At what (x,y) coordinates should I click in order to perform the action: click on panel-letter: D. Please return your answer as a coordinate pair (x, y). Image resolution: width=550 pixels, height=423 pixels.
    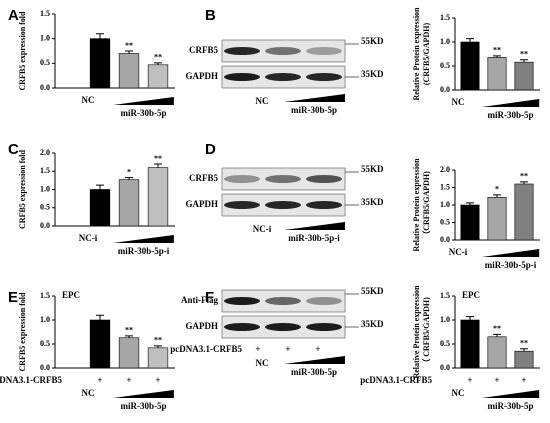
    Looking at the image, I should click on (210, 149).